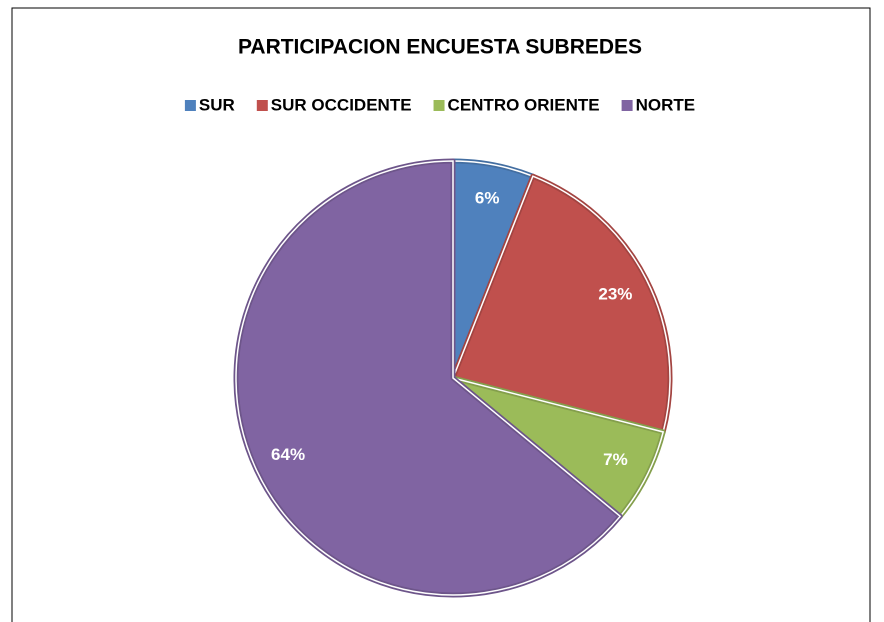  What do you see at coordinates (217, 104) in the screenshot?
I see `legend-label: SUR` at bounding box center [217, 104].